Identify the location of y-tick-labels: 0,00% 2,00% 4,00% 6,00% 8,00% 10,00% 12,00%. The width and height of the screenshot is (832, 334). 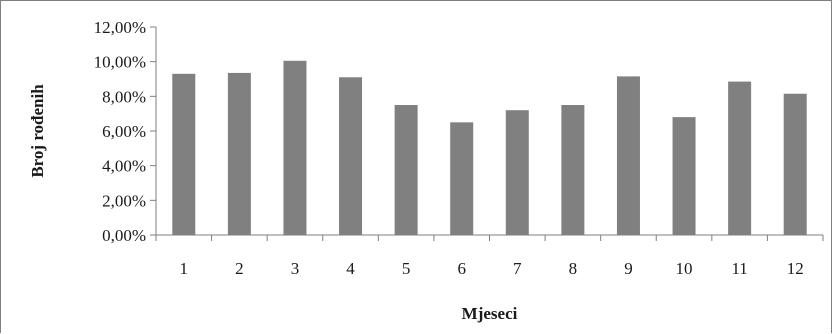
(120, 131).